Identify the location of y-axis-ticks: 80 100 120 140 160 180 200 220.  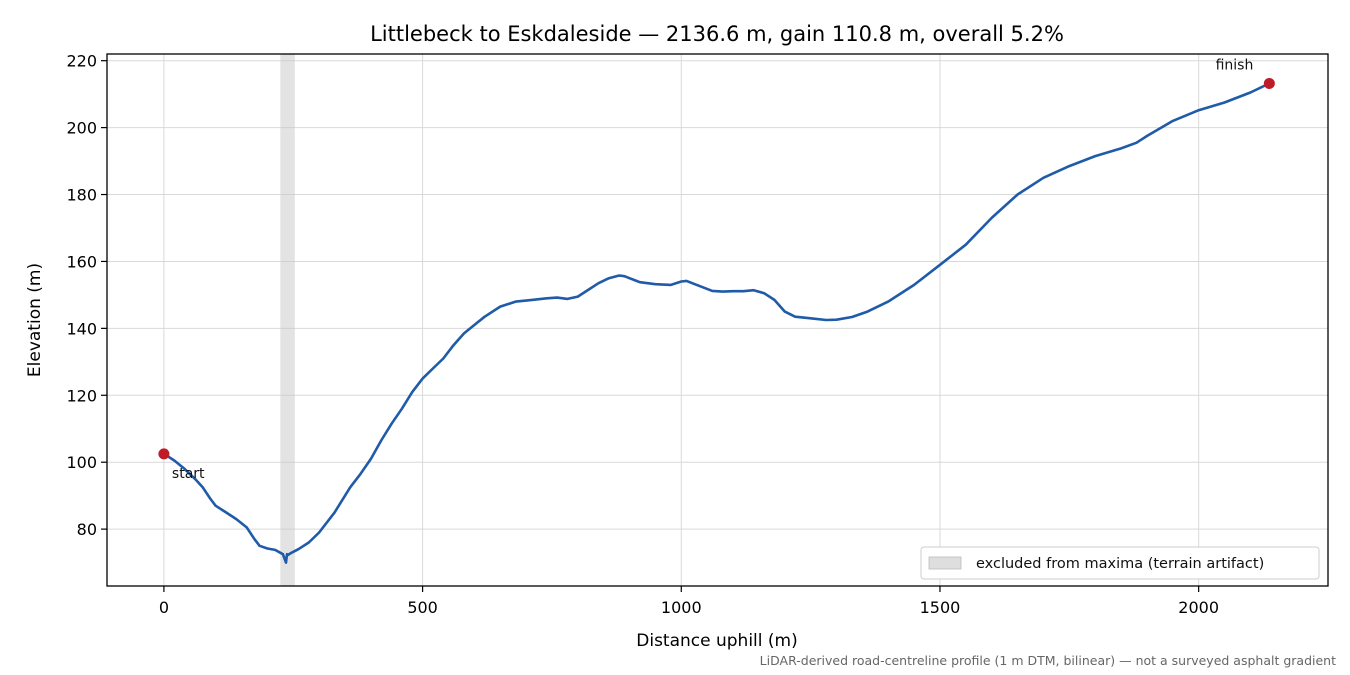
(86, 295).